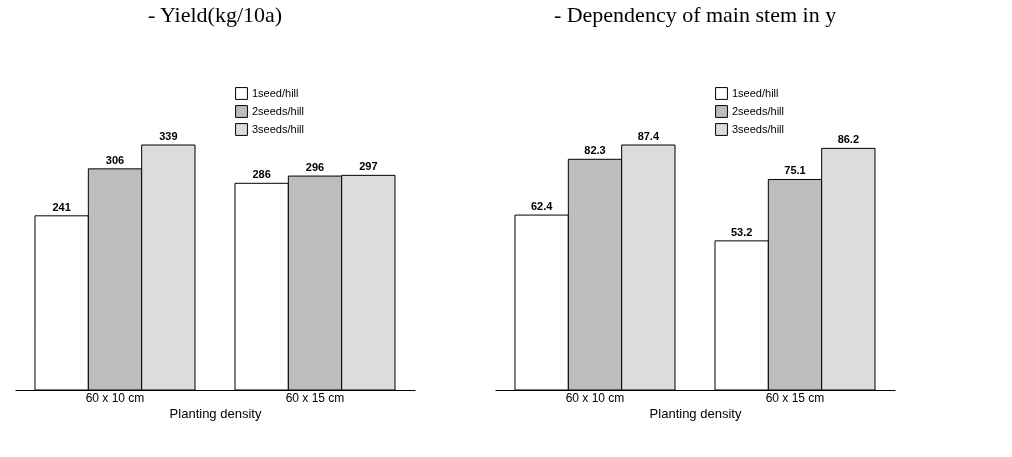  What do you see at coordinates (648, 136) in the screenshot?
I see `data-label: 87.4` at bounding box center [648, 136].